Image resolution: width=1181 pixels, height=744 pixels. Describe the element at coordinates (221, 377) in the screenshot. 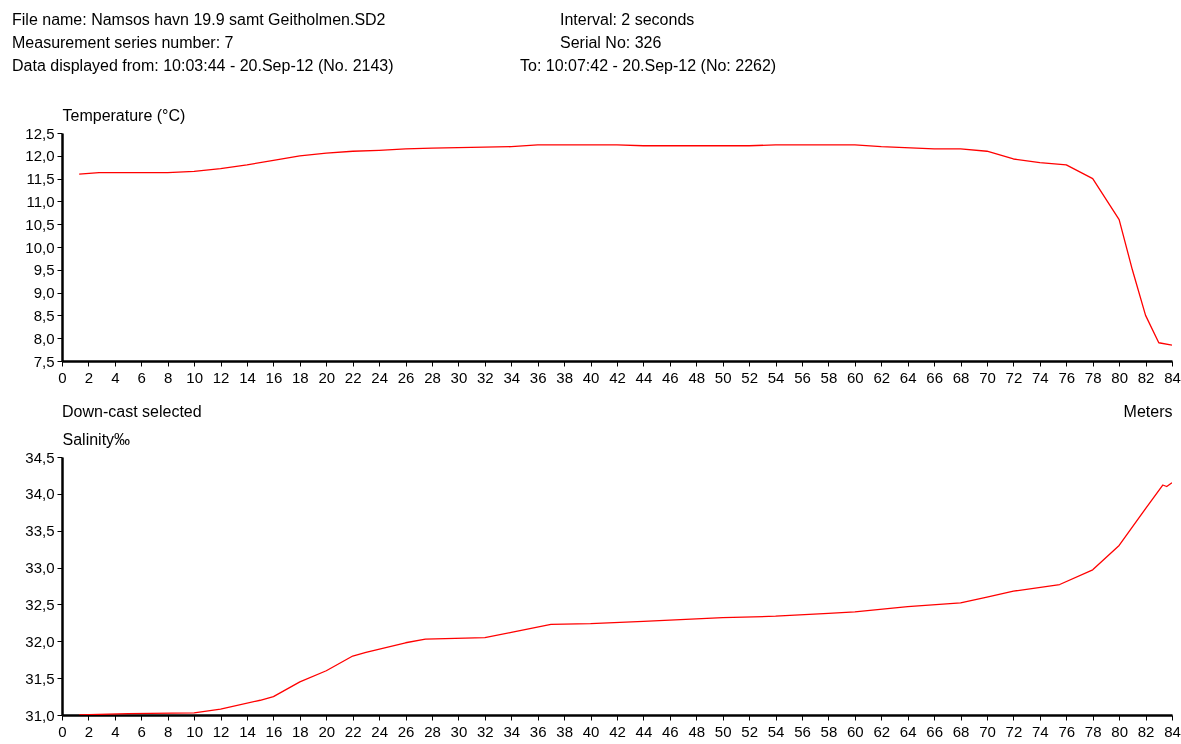

I see `x-tick-label: 12` at that location.